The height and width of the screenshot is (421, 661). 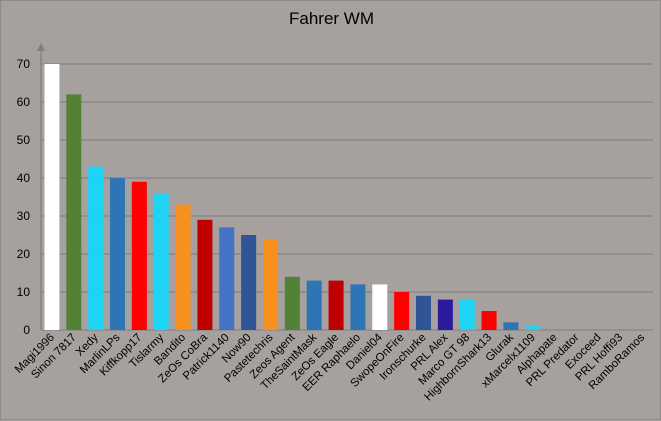 I want to click on y-tick-label: 50, so click(x=24, y=140).